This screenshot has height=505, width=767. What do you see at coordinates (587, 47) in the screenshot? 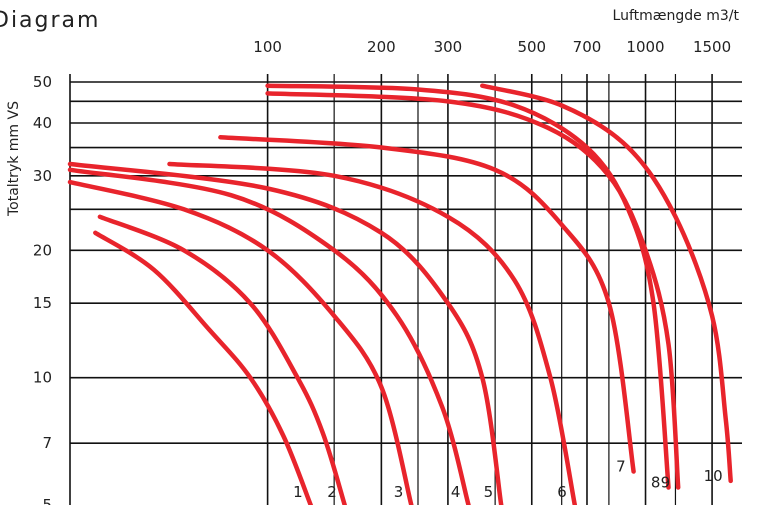
I see `x-tick-label: 700` at bounding box center [587, 47].